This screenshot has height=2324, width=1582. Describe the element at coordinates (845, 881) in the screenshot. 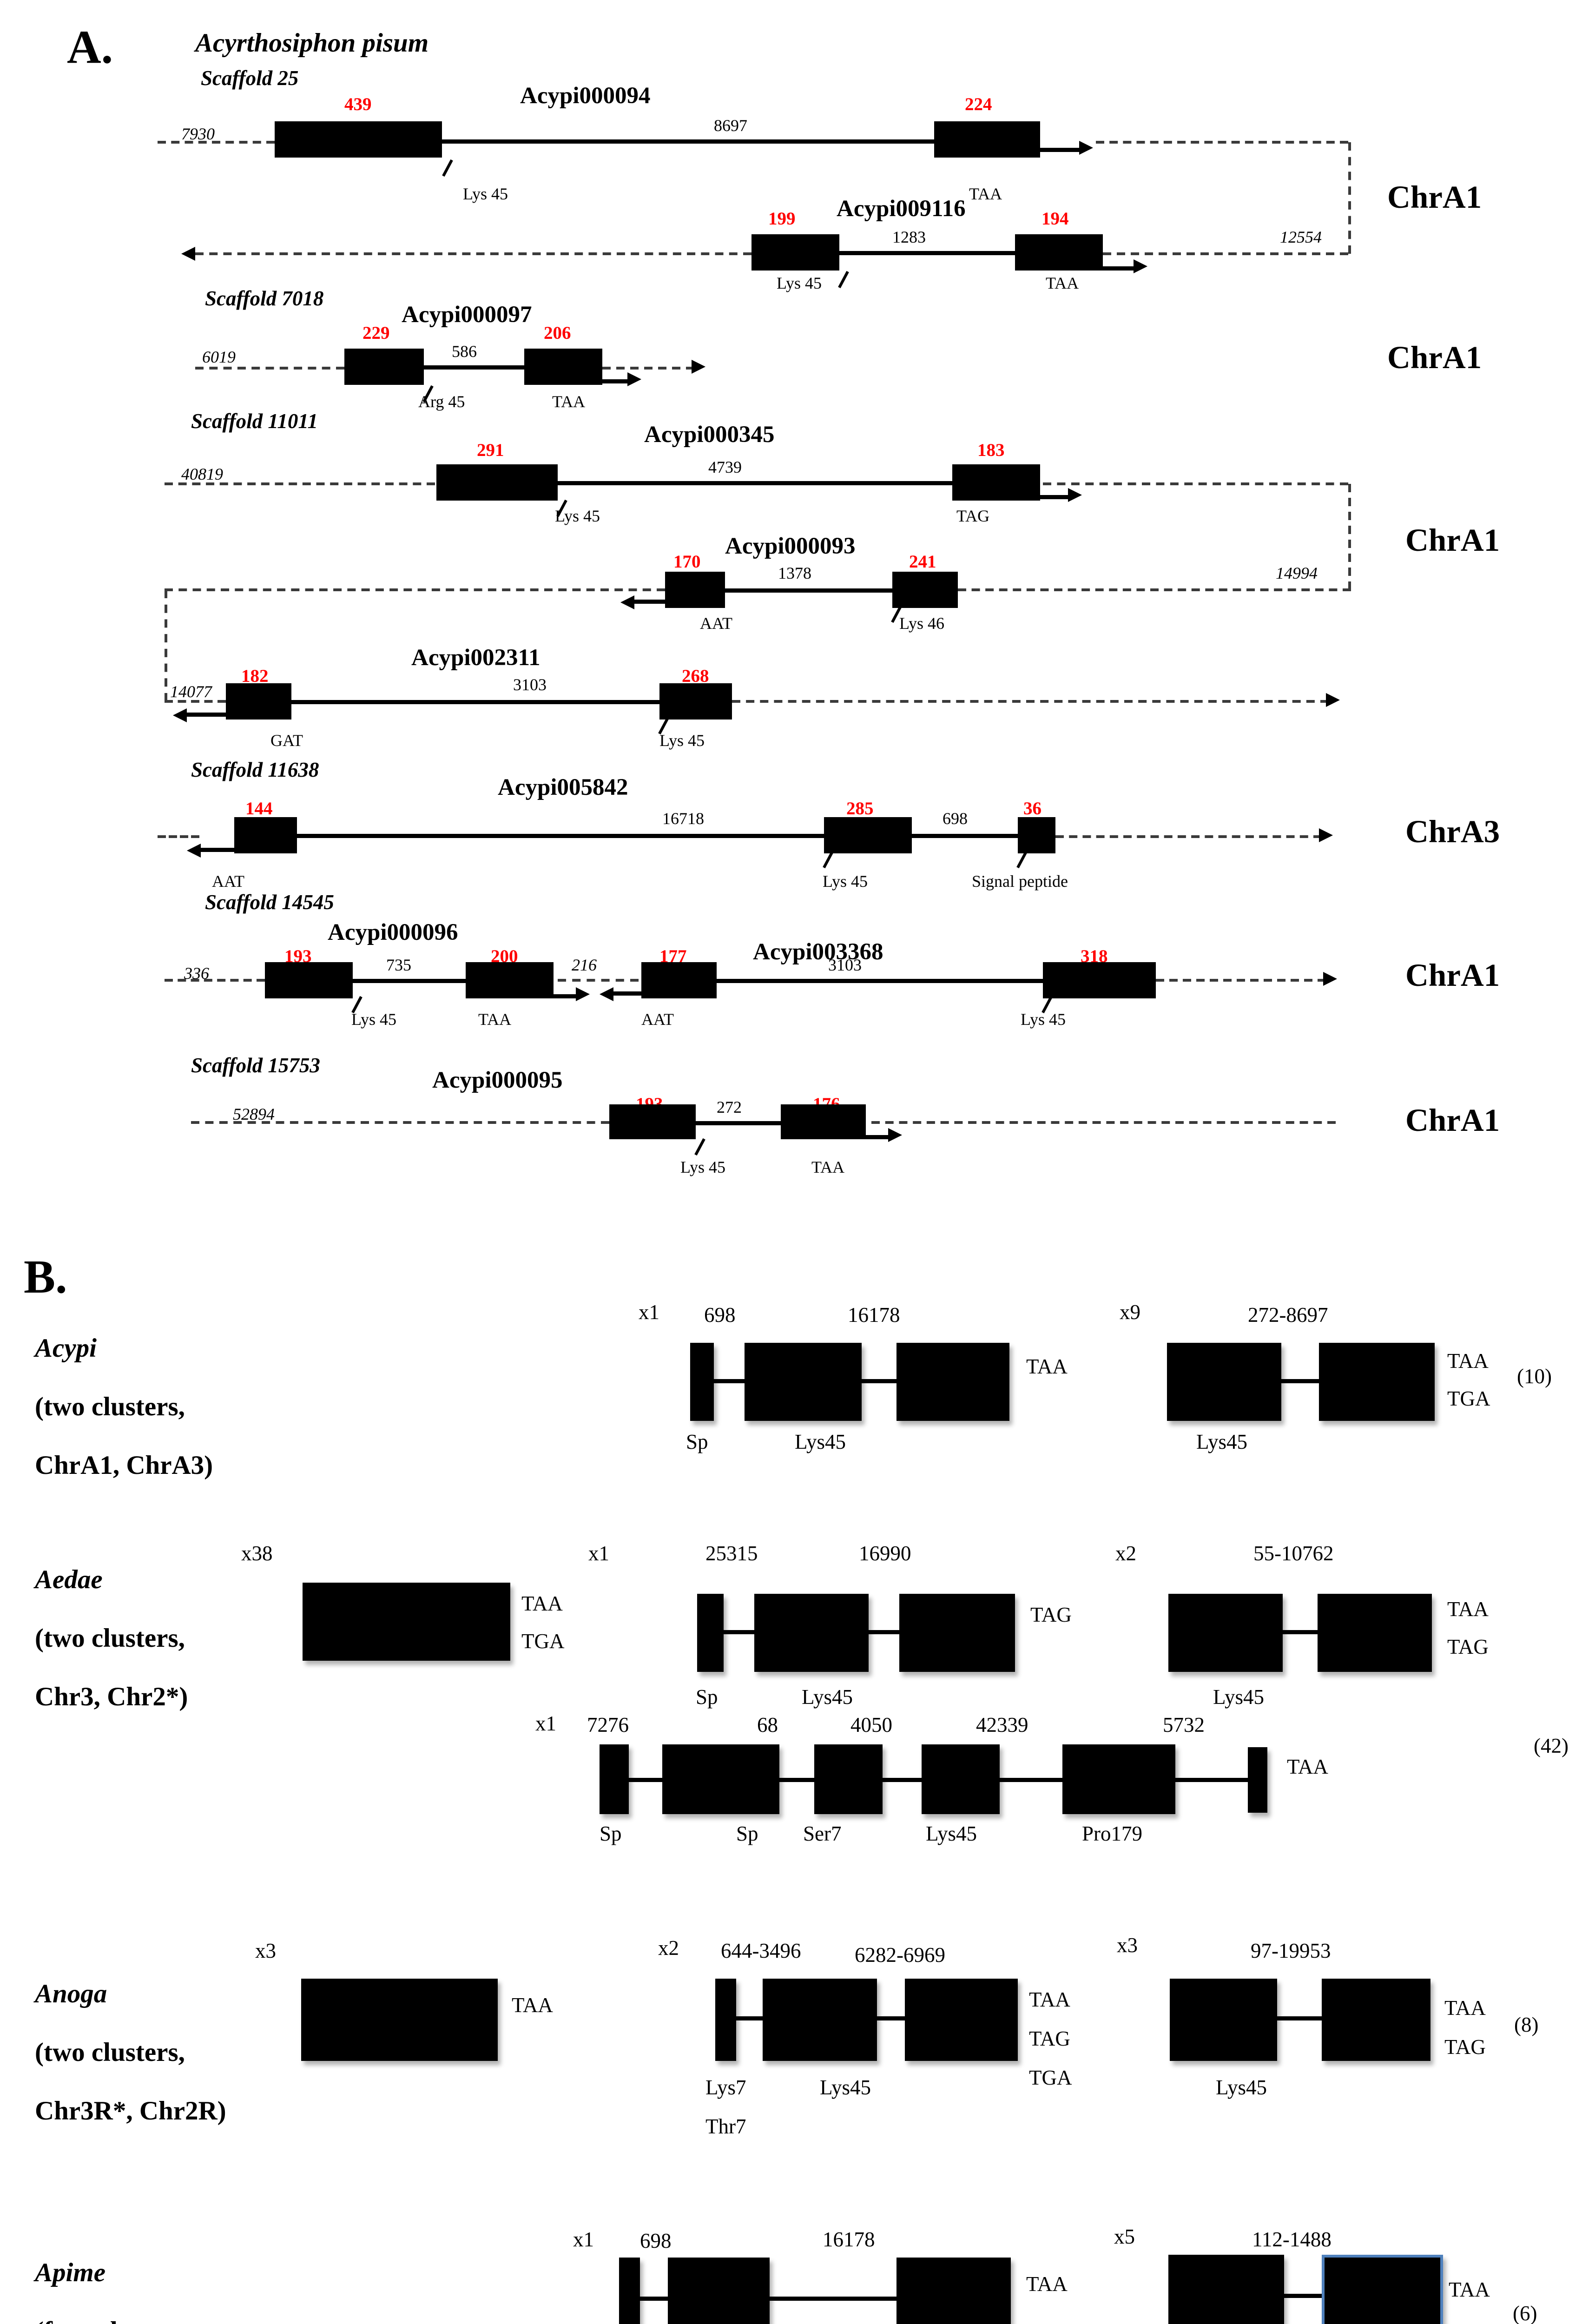

I see `a-rows-6-genes-0-labels-1: Lys 45` at that location.